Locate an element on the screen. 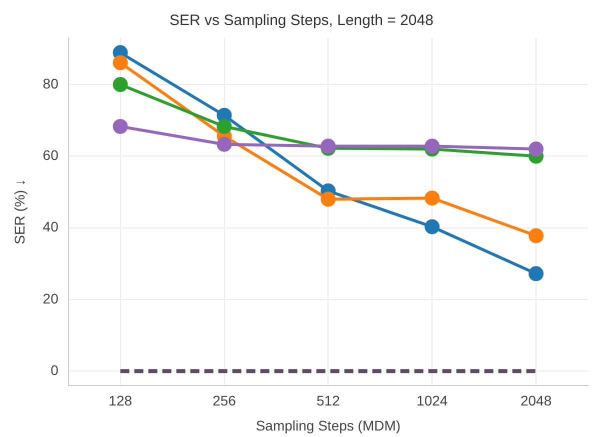  y-tick-label: 80 is located at coordinates (50, 83).